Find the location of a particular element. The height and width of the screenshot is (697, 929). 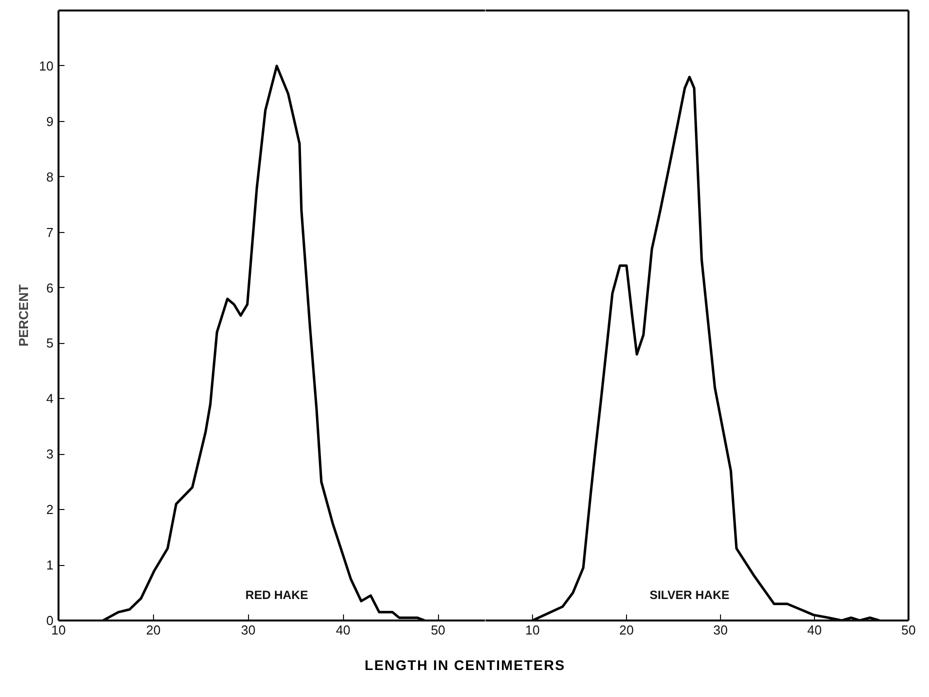

y-tick-label: 3 is located at coordinates (50, 454).